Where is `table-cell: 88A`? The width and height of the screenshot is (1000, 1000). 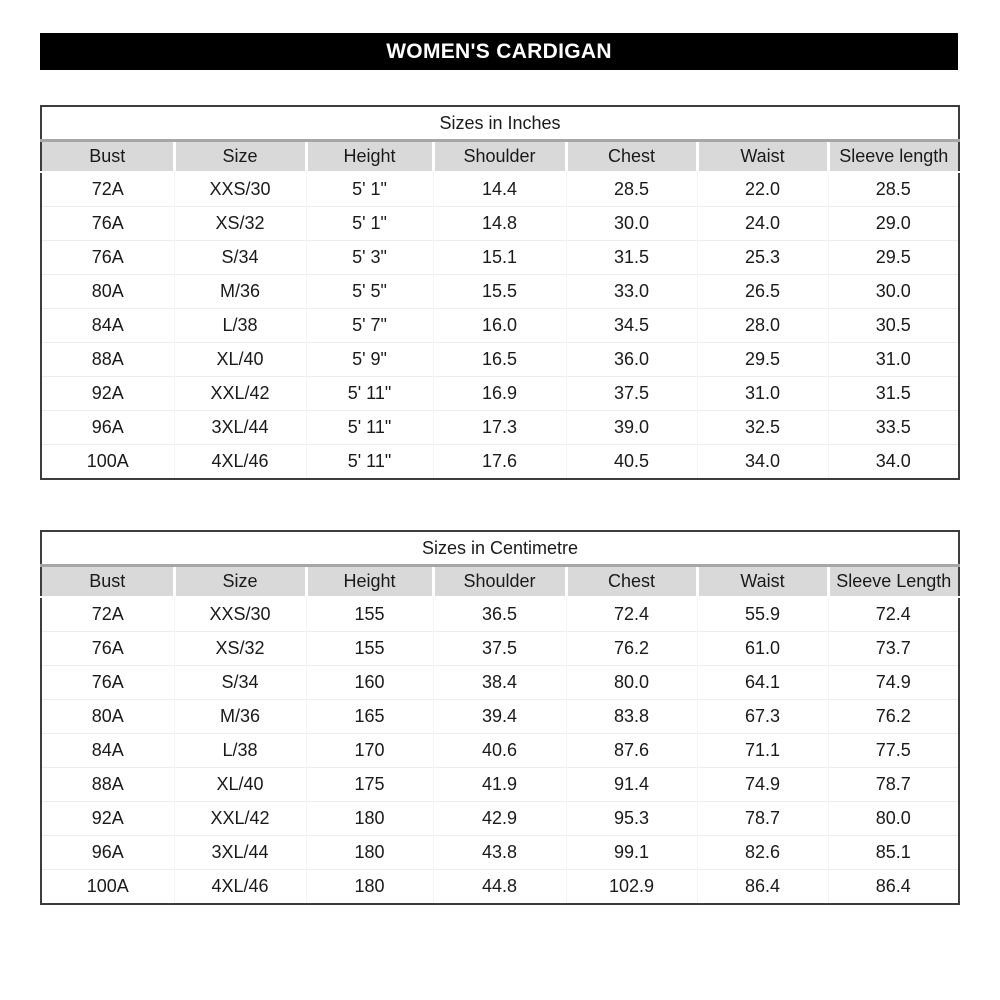 table-cell: 88A is located at coordinates (107, 359).